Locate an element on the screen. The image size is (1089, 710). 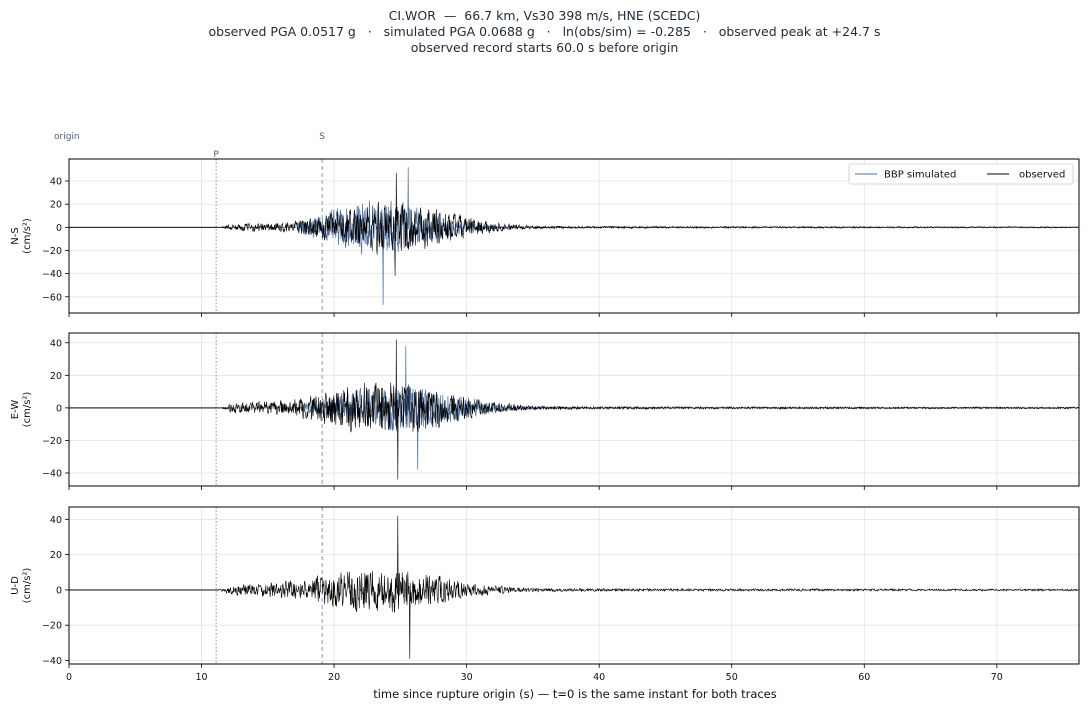
x-tick-label: 70 is located at coordinates (997, 677).